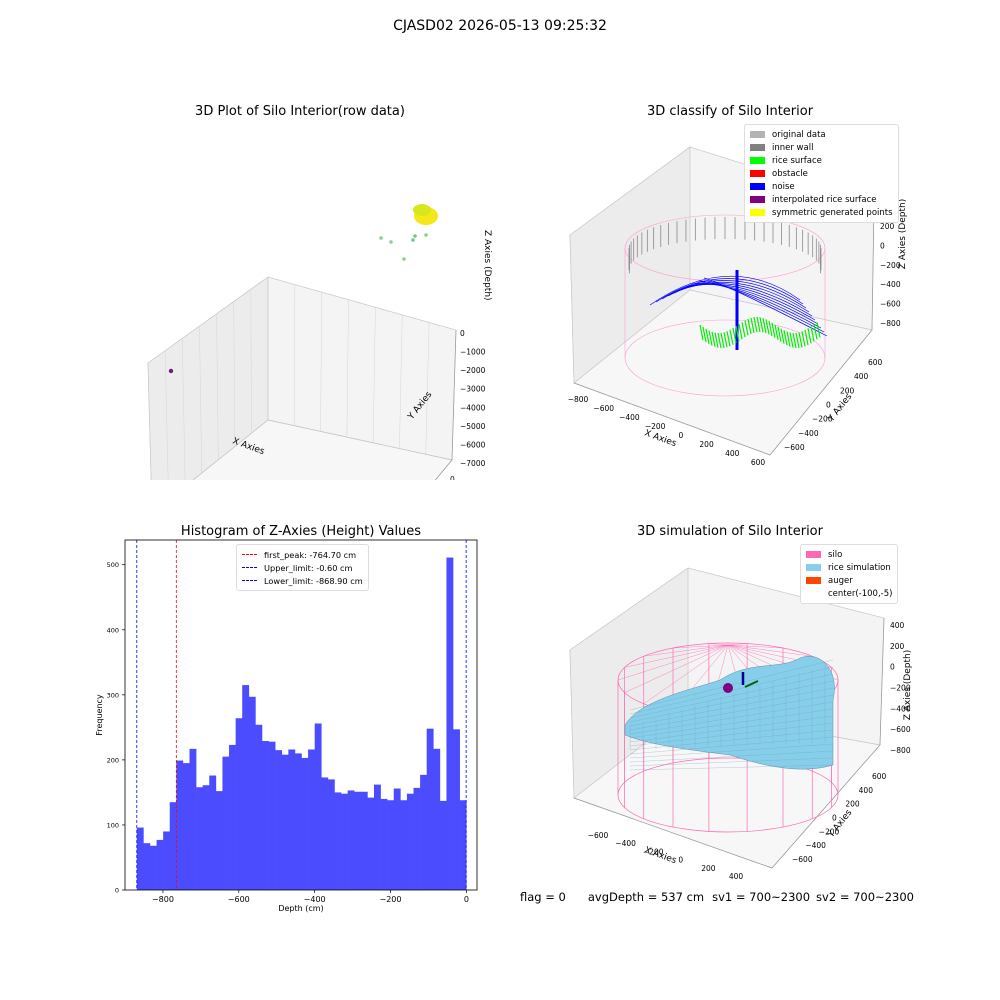 The image size is (1000, 1000). What do you see at coordinates (730, 531) in the screenshot?
I see `simulation-plot-title: 3D simulation of Silo Interior` at bounding box center [730, 531].